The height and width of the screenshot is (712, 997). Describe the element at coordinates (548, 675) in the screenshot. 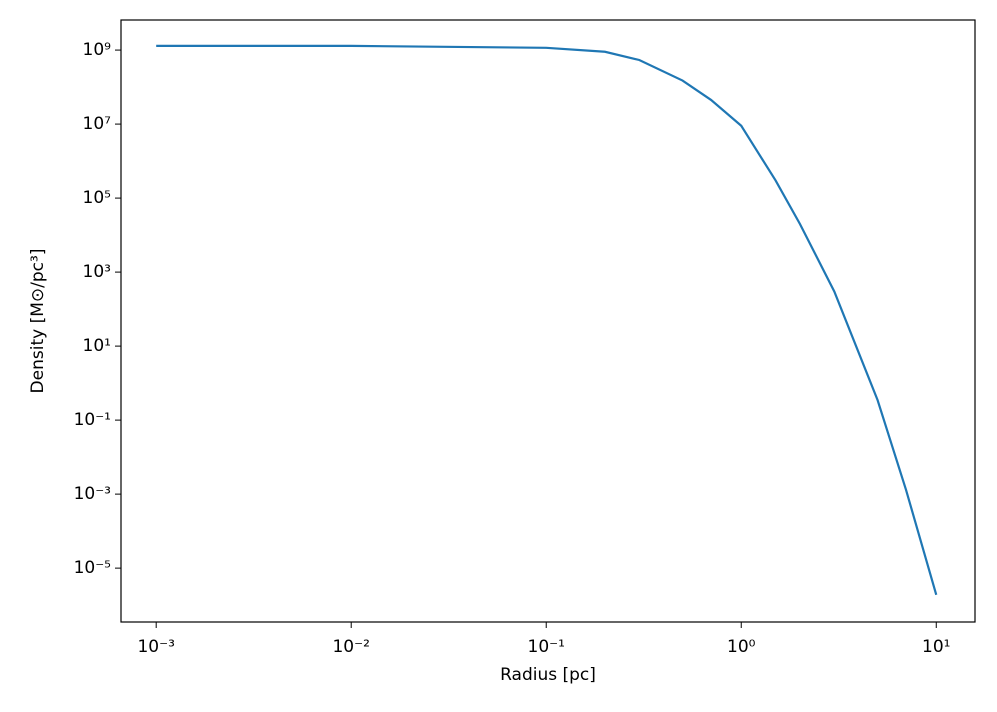

I see `x-axis-label: Radius [pc]` at that location.